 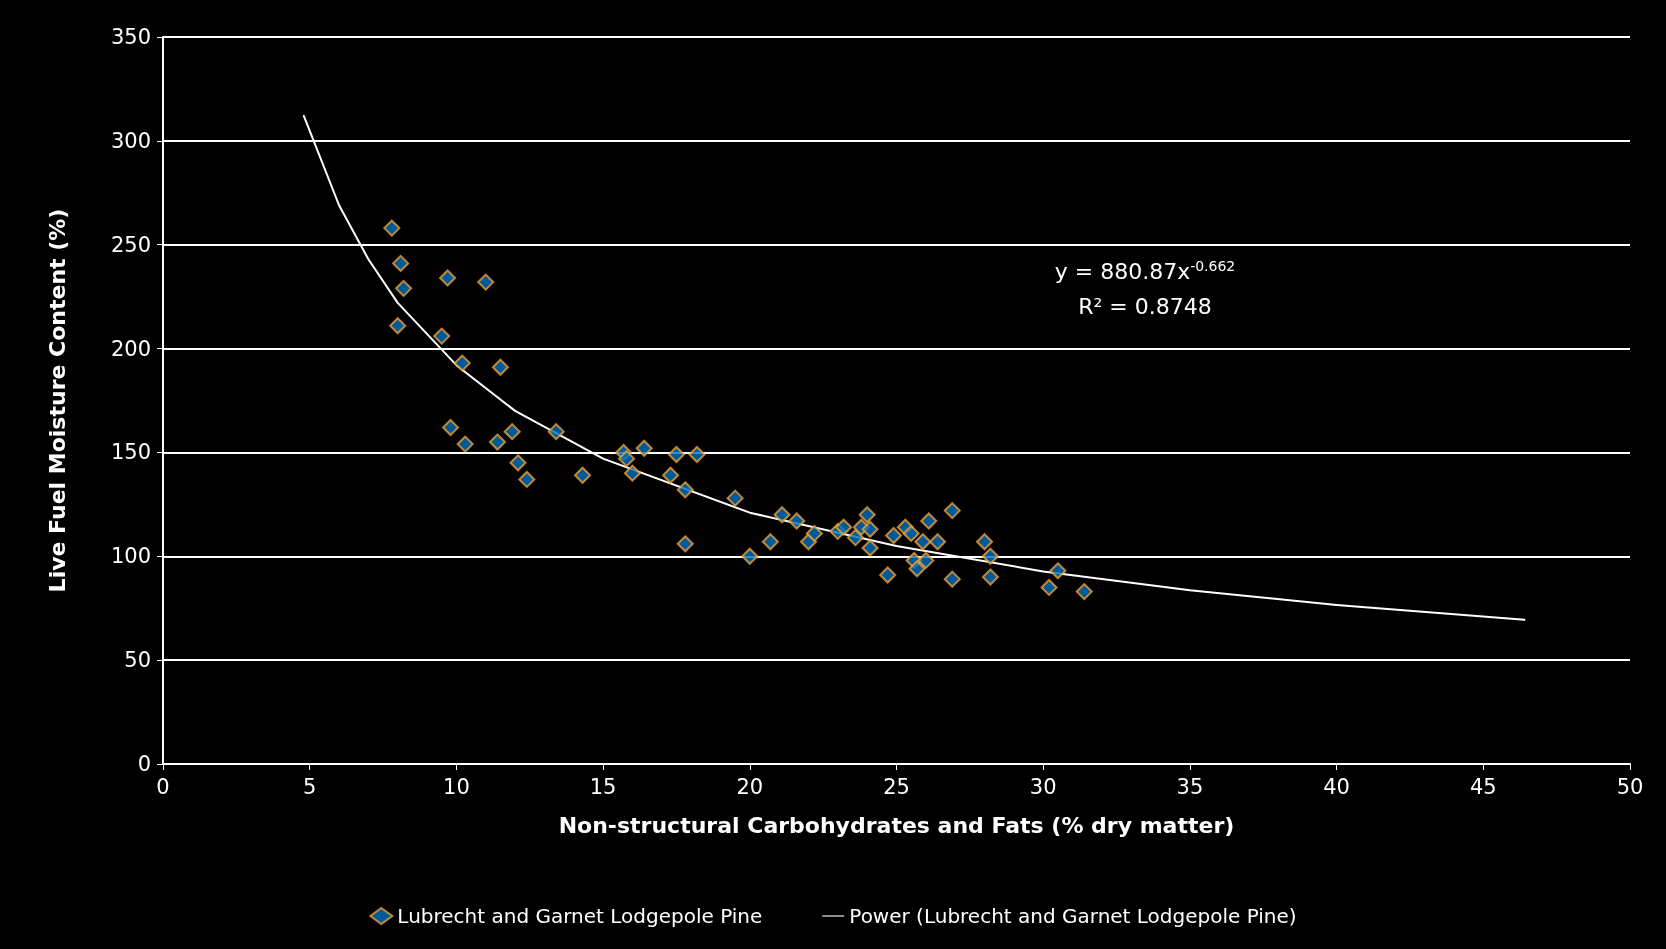 I want to click on x-tick-label: 5, so click(x=310, y=786).